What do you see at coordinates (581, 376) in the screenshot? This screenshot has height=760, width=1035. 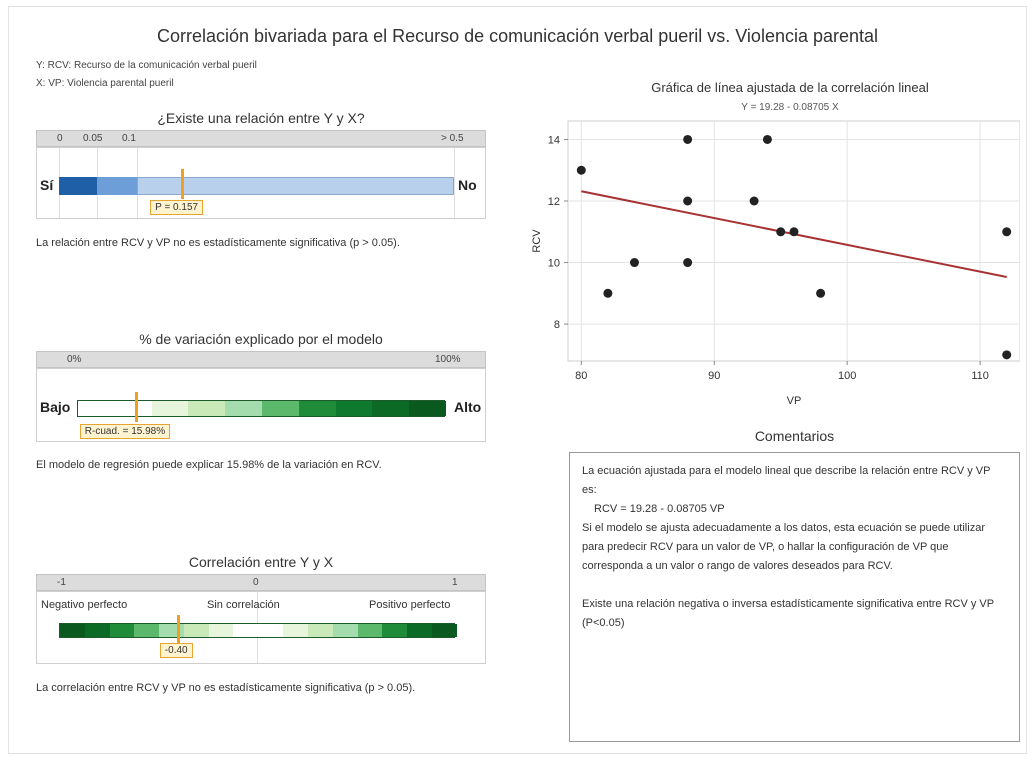 I see `x-tick-label-80: 80` at bounding box center [581, 376].